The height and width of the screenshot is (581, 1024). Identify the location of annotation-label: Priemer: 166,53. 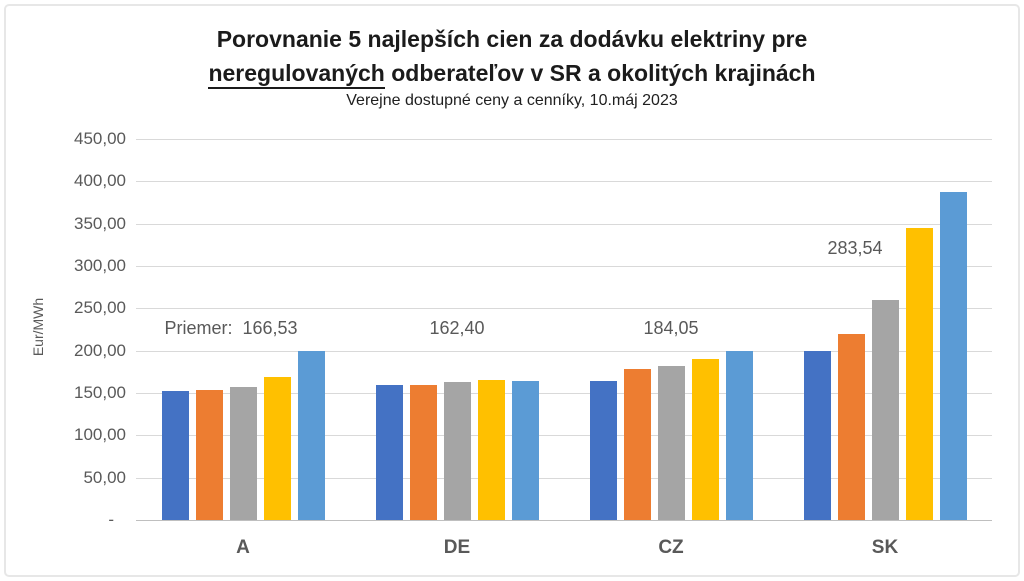
(231, 327).